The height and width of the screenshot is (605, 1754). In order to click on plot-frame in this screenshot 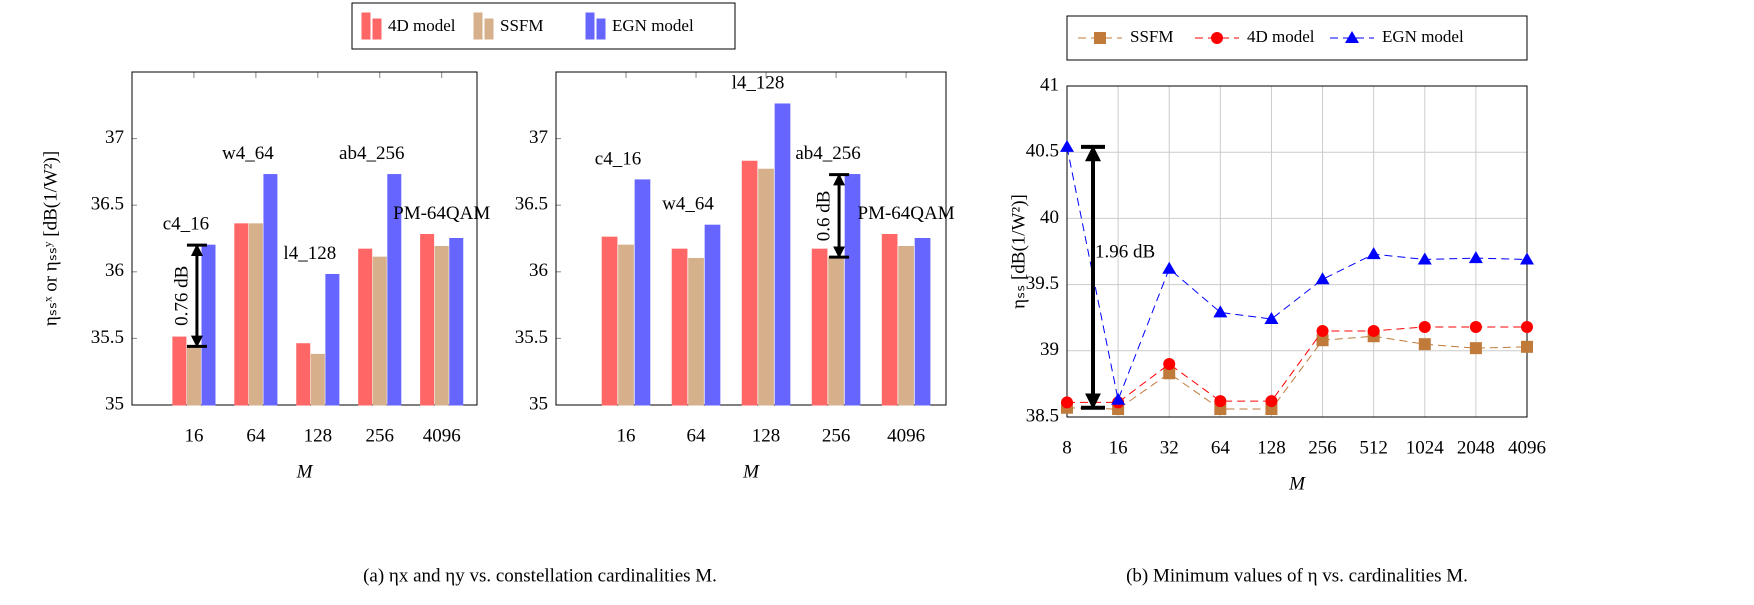, I will do `click(1297, 251)`.